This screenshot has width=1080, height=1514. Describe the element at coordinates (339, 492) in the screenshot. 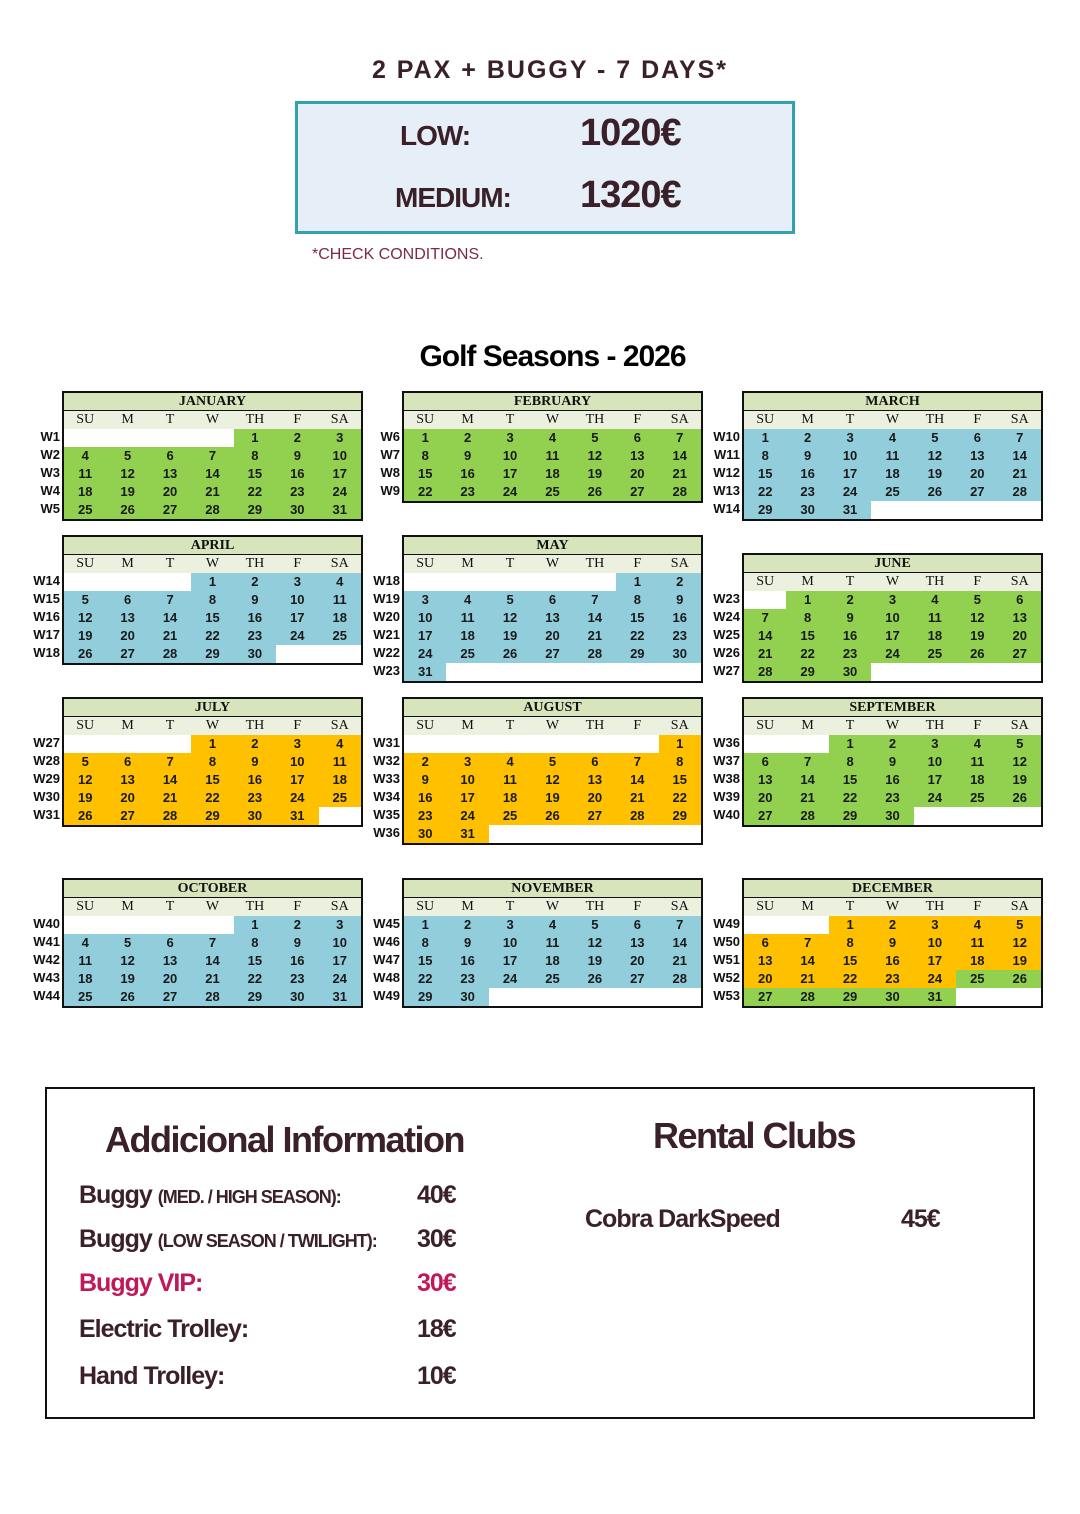

I see `day-cell: 24` at that location.